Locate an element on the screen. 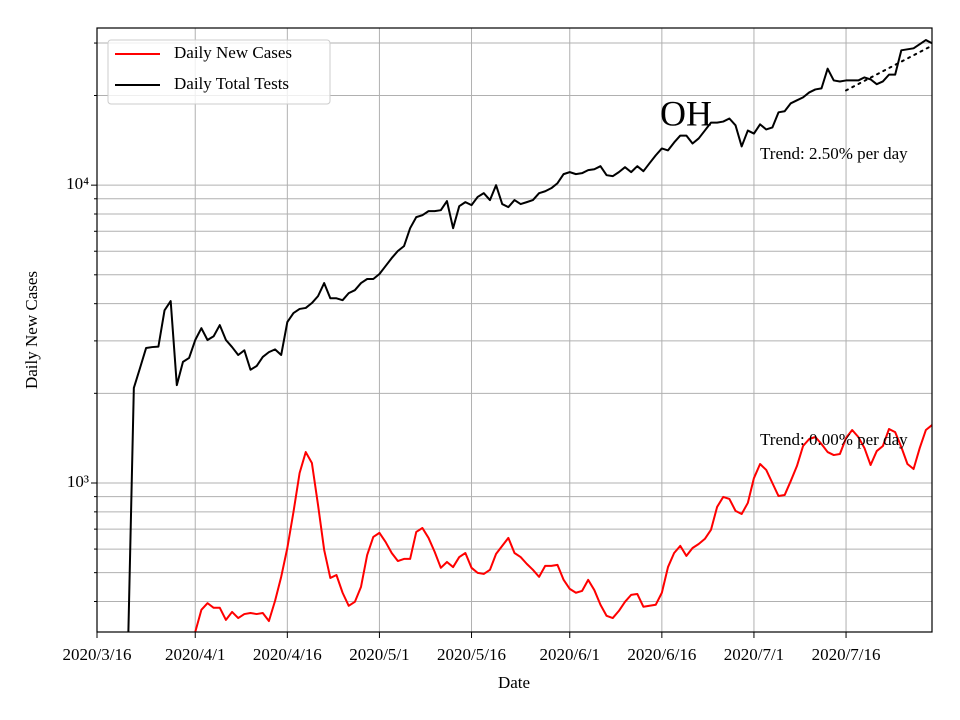 Image resolution: width=960 pixels, height=720 pixels. x-tick-label: 2020/4/1 is located at coordinates (195, 654).